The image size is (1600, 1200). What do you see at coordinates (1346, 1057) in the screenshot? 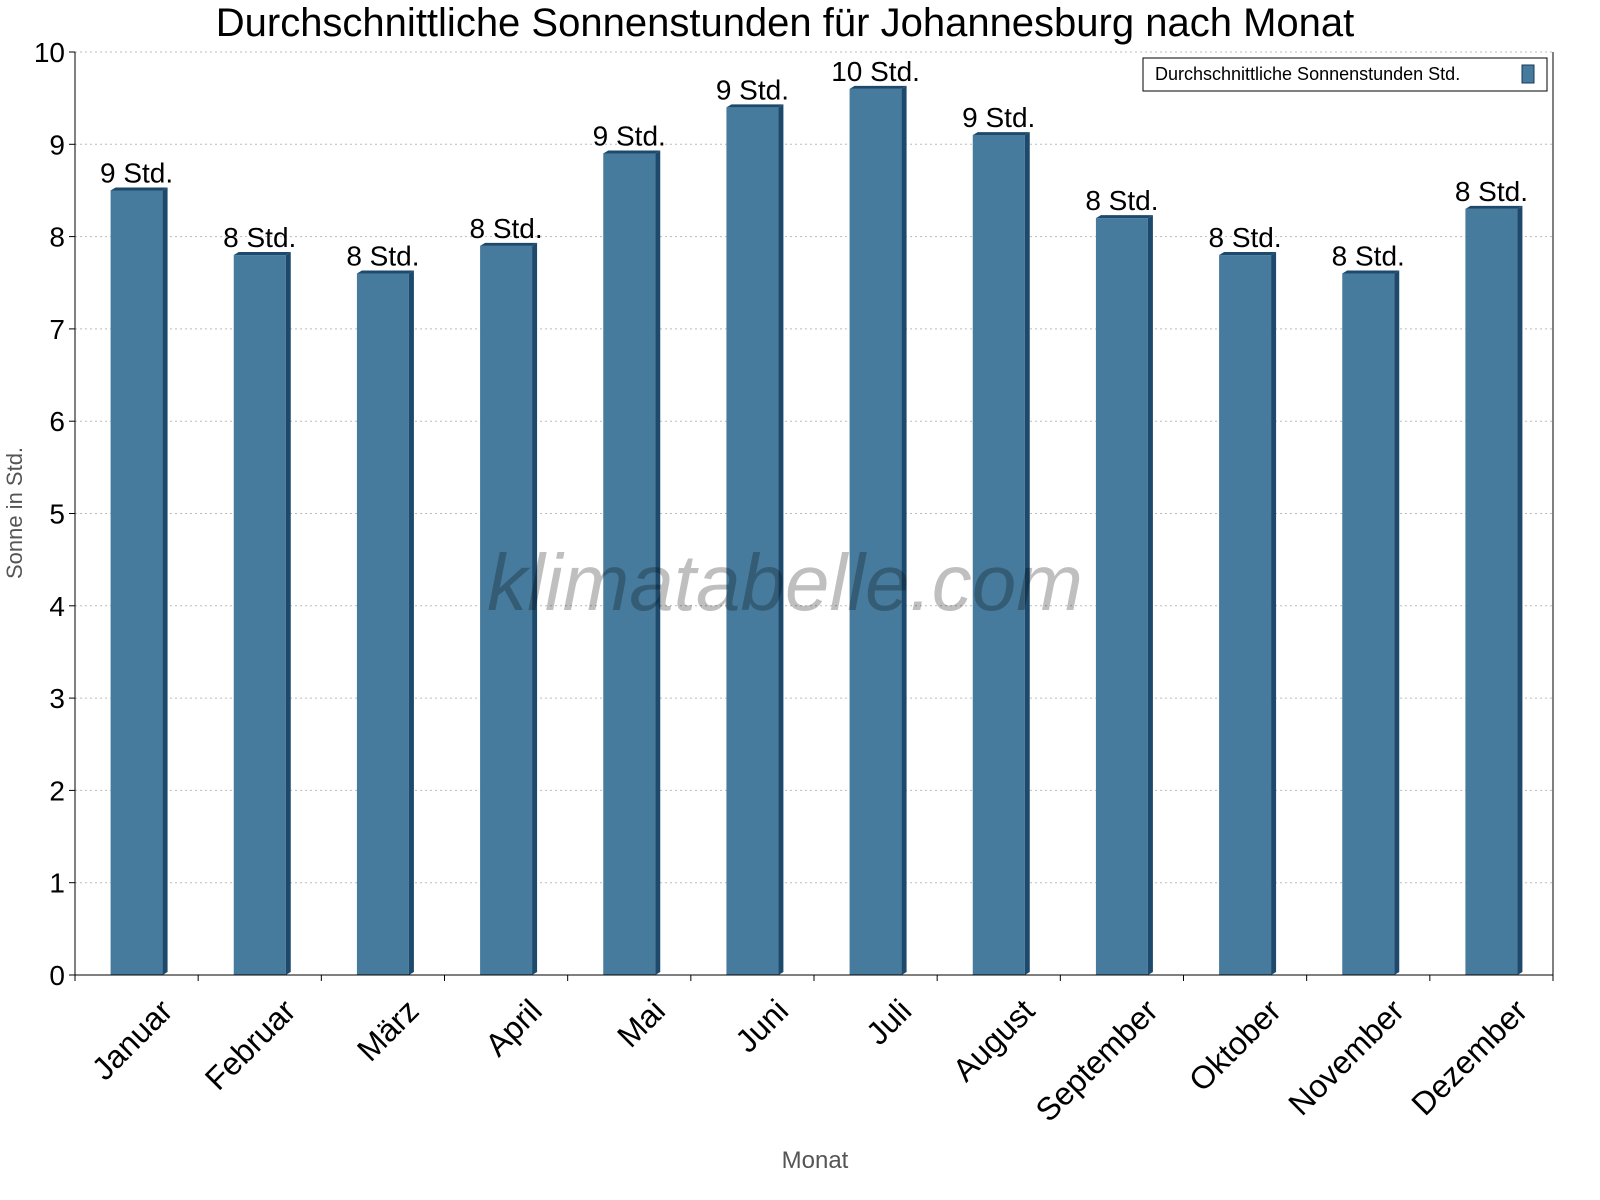
I see `x-tick-label: November` at bounding box center [1346, 1057].